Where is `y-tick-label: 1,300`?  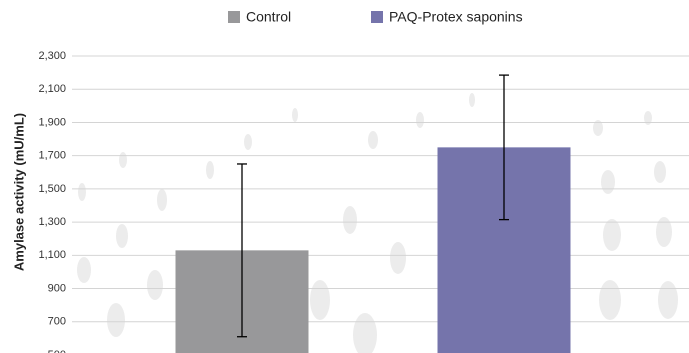 y-tick-label: 1,300 is located at coordinates (52, 222).